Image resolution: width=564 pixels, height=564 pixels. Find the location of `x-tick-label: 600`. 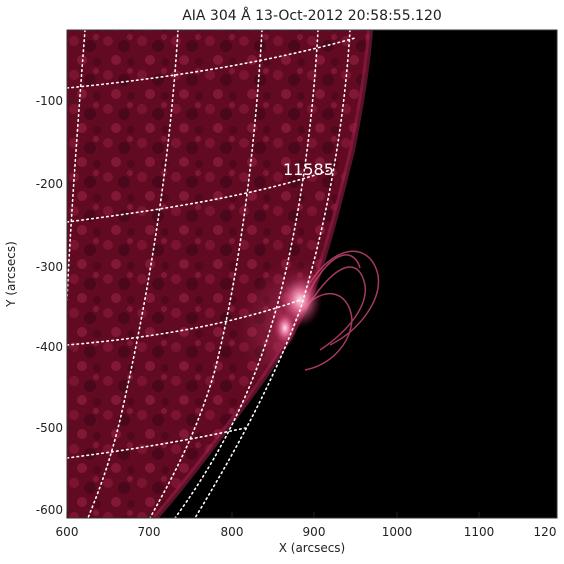

x-tick-label: 600 is located at coordinates (67, 532).